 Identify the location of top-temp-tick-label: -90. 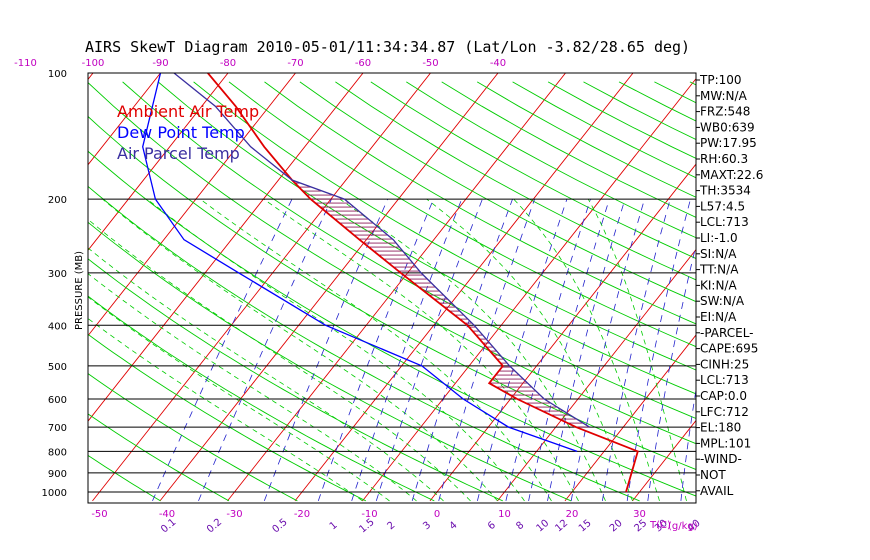
(160, 63).